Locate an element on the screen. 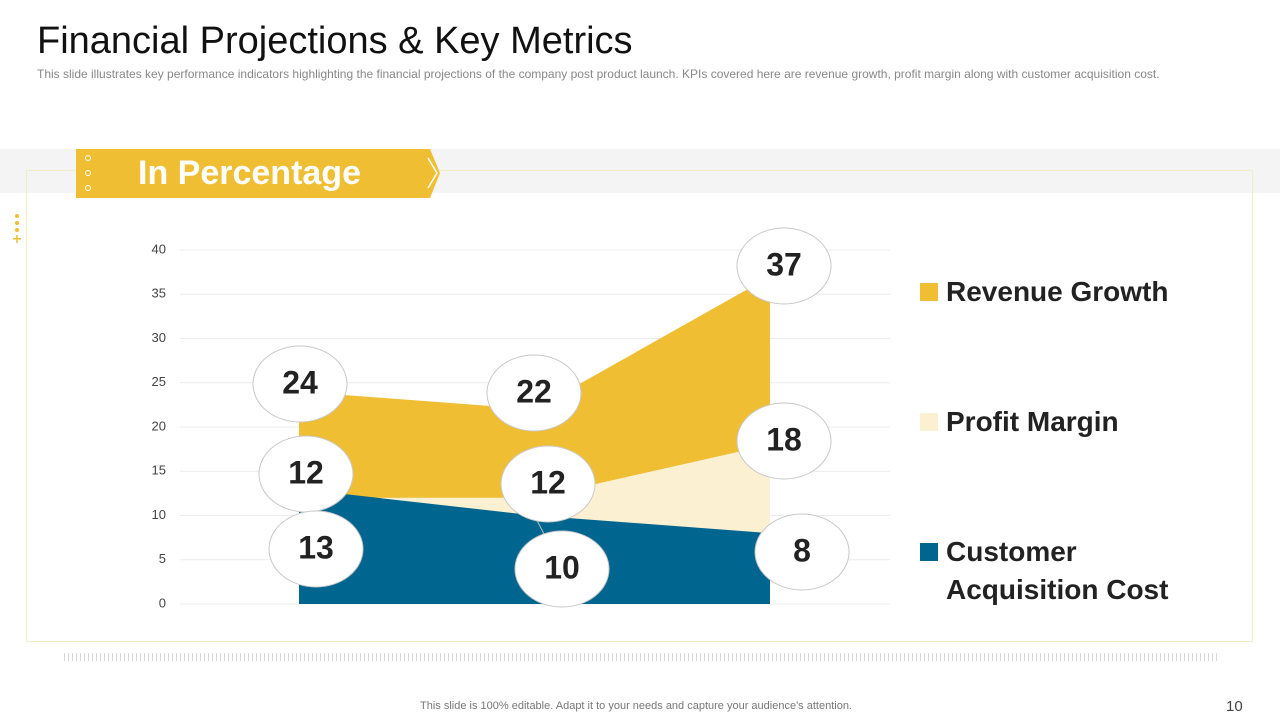  banner-dots is located at coordinates (88, 173).